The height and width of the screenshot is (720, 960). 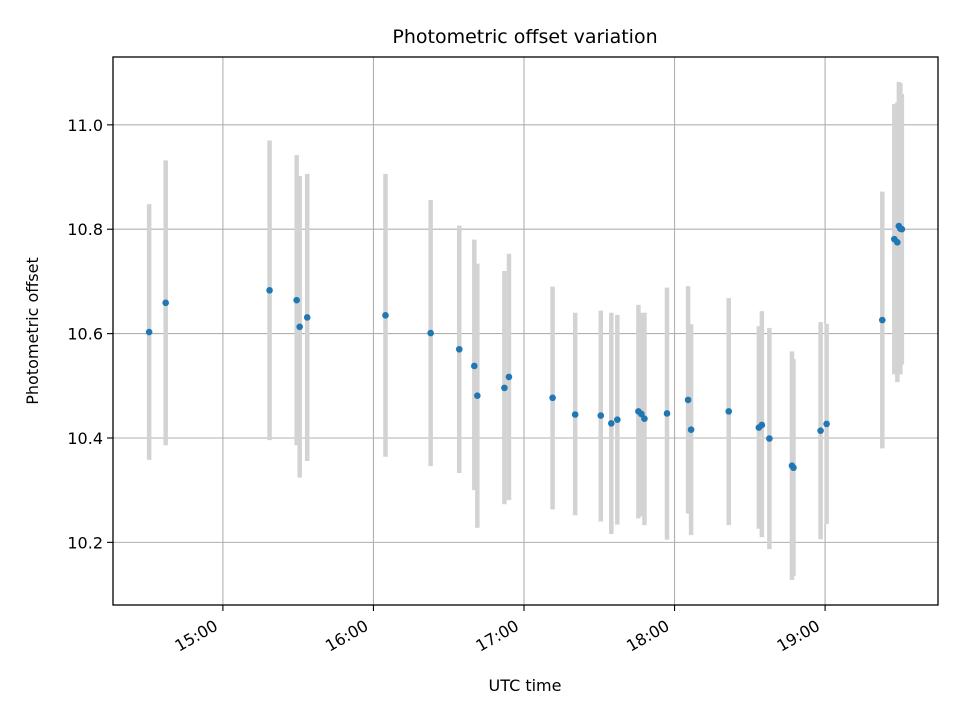 What do you see at coordinates (85, 334) in the screenshot?
I see `y-tick-label: 10.6` at bounding box center [85, 334].